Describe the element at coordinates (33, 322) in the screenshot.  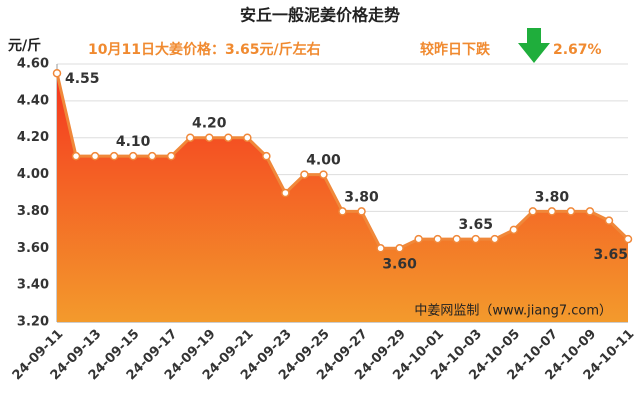
I see `y-tick-label: 3.20` at that location.